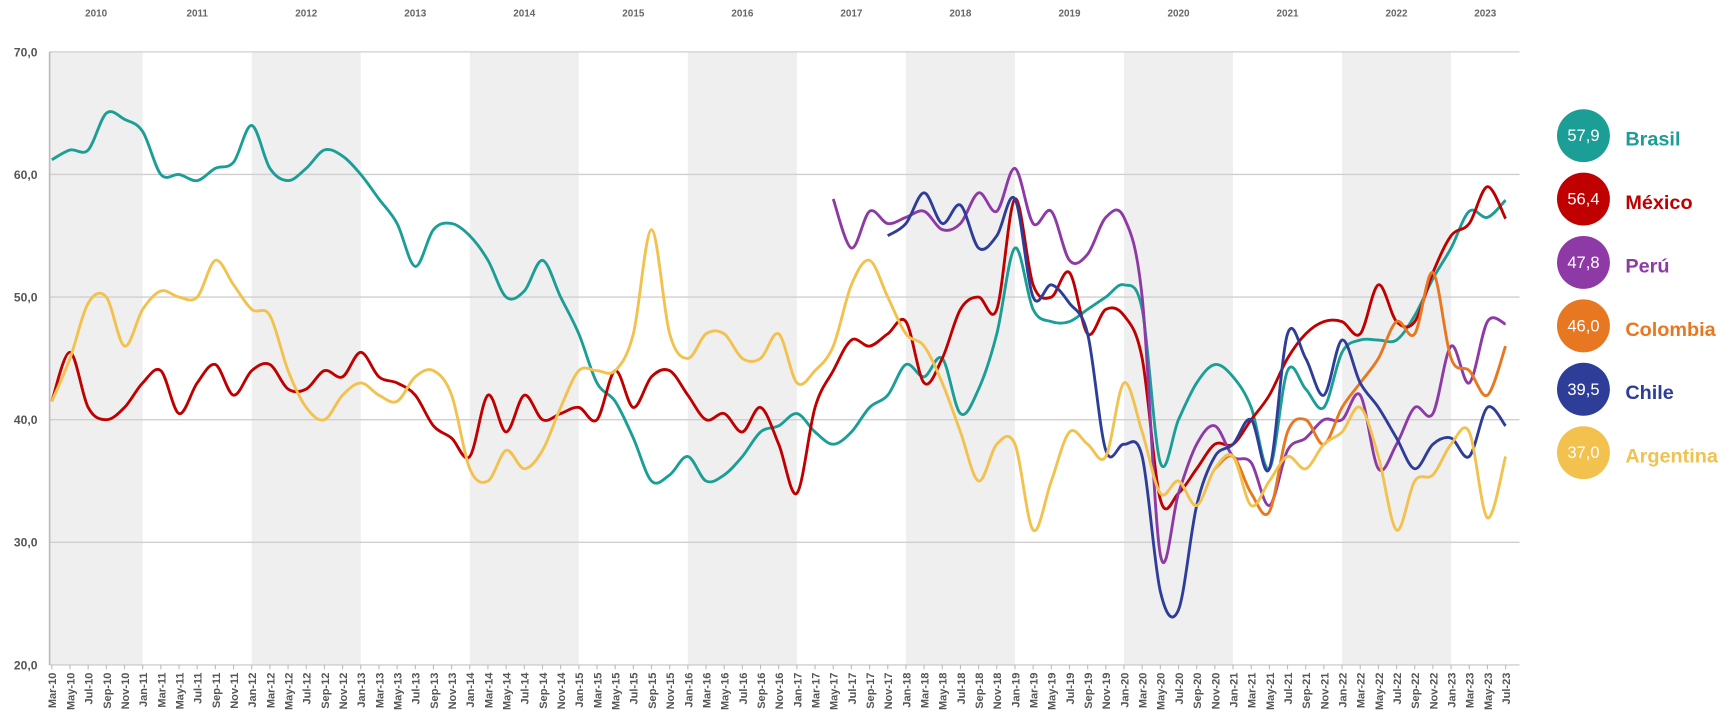 This screenshot has height=719, width=1729. I want to click on x-tick-label: Nov-15, so click(671, 691).